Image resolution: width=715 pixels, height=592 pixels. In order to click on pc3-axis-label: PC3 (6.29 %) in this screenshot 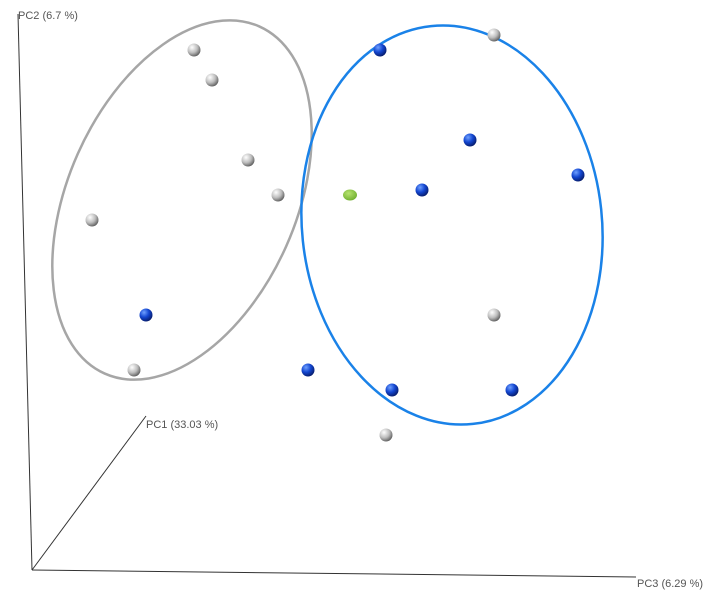, I will do `click(670, 584)`.